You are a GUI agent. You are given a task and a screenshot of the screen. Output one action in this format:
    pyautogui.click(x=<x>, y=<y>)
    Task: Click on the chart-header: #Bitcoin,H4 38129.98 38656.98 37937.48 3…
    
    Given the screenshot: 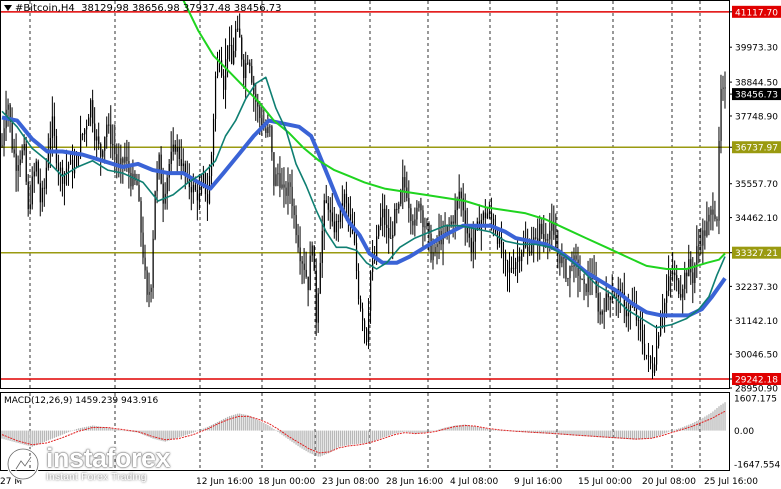 What is the action you would take?
    pyautogui.click(x=143, y=8)
    